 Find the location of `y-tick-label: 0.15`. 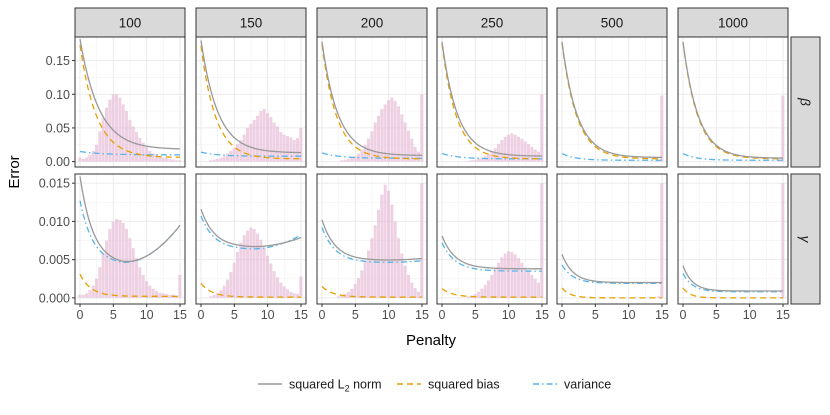

y-tick-label: 0.15 is located at coordinates (58, 61).